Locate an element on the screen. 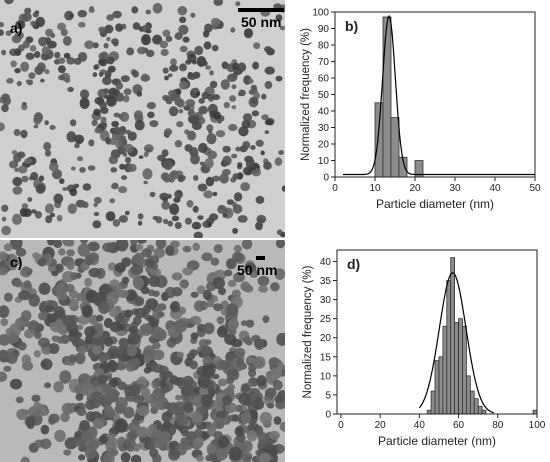  scale-bar-a is located at coordinates (261, 10).